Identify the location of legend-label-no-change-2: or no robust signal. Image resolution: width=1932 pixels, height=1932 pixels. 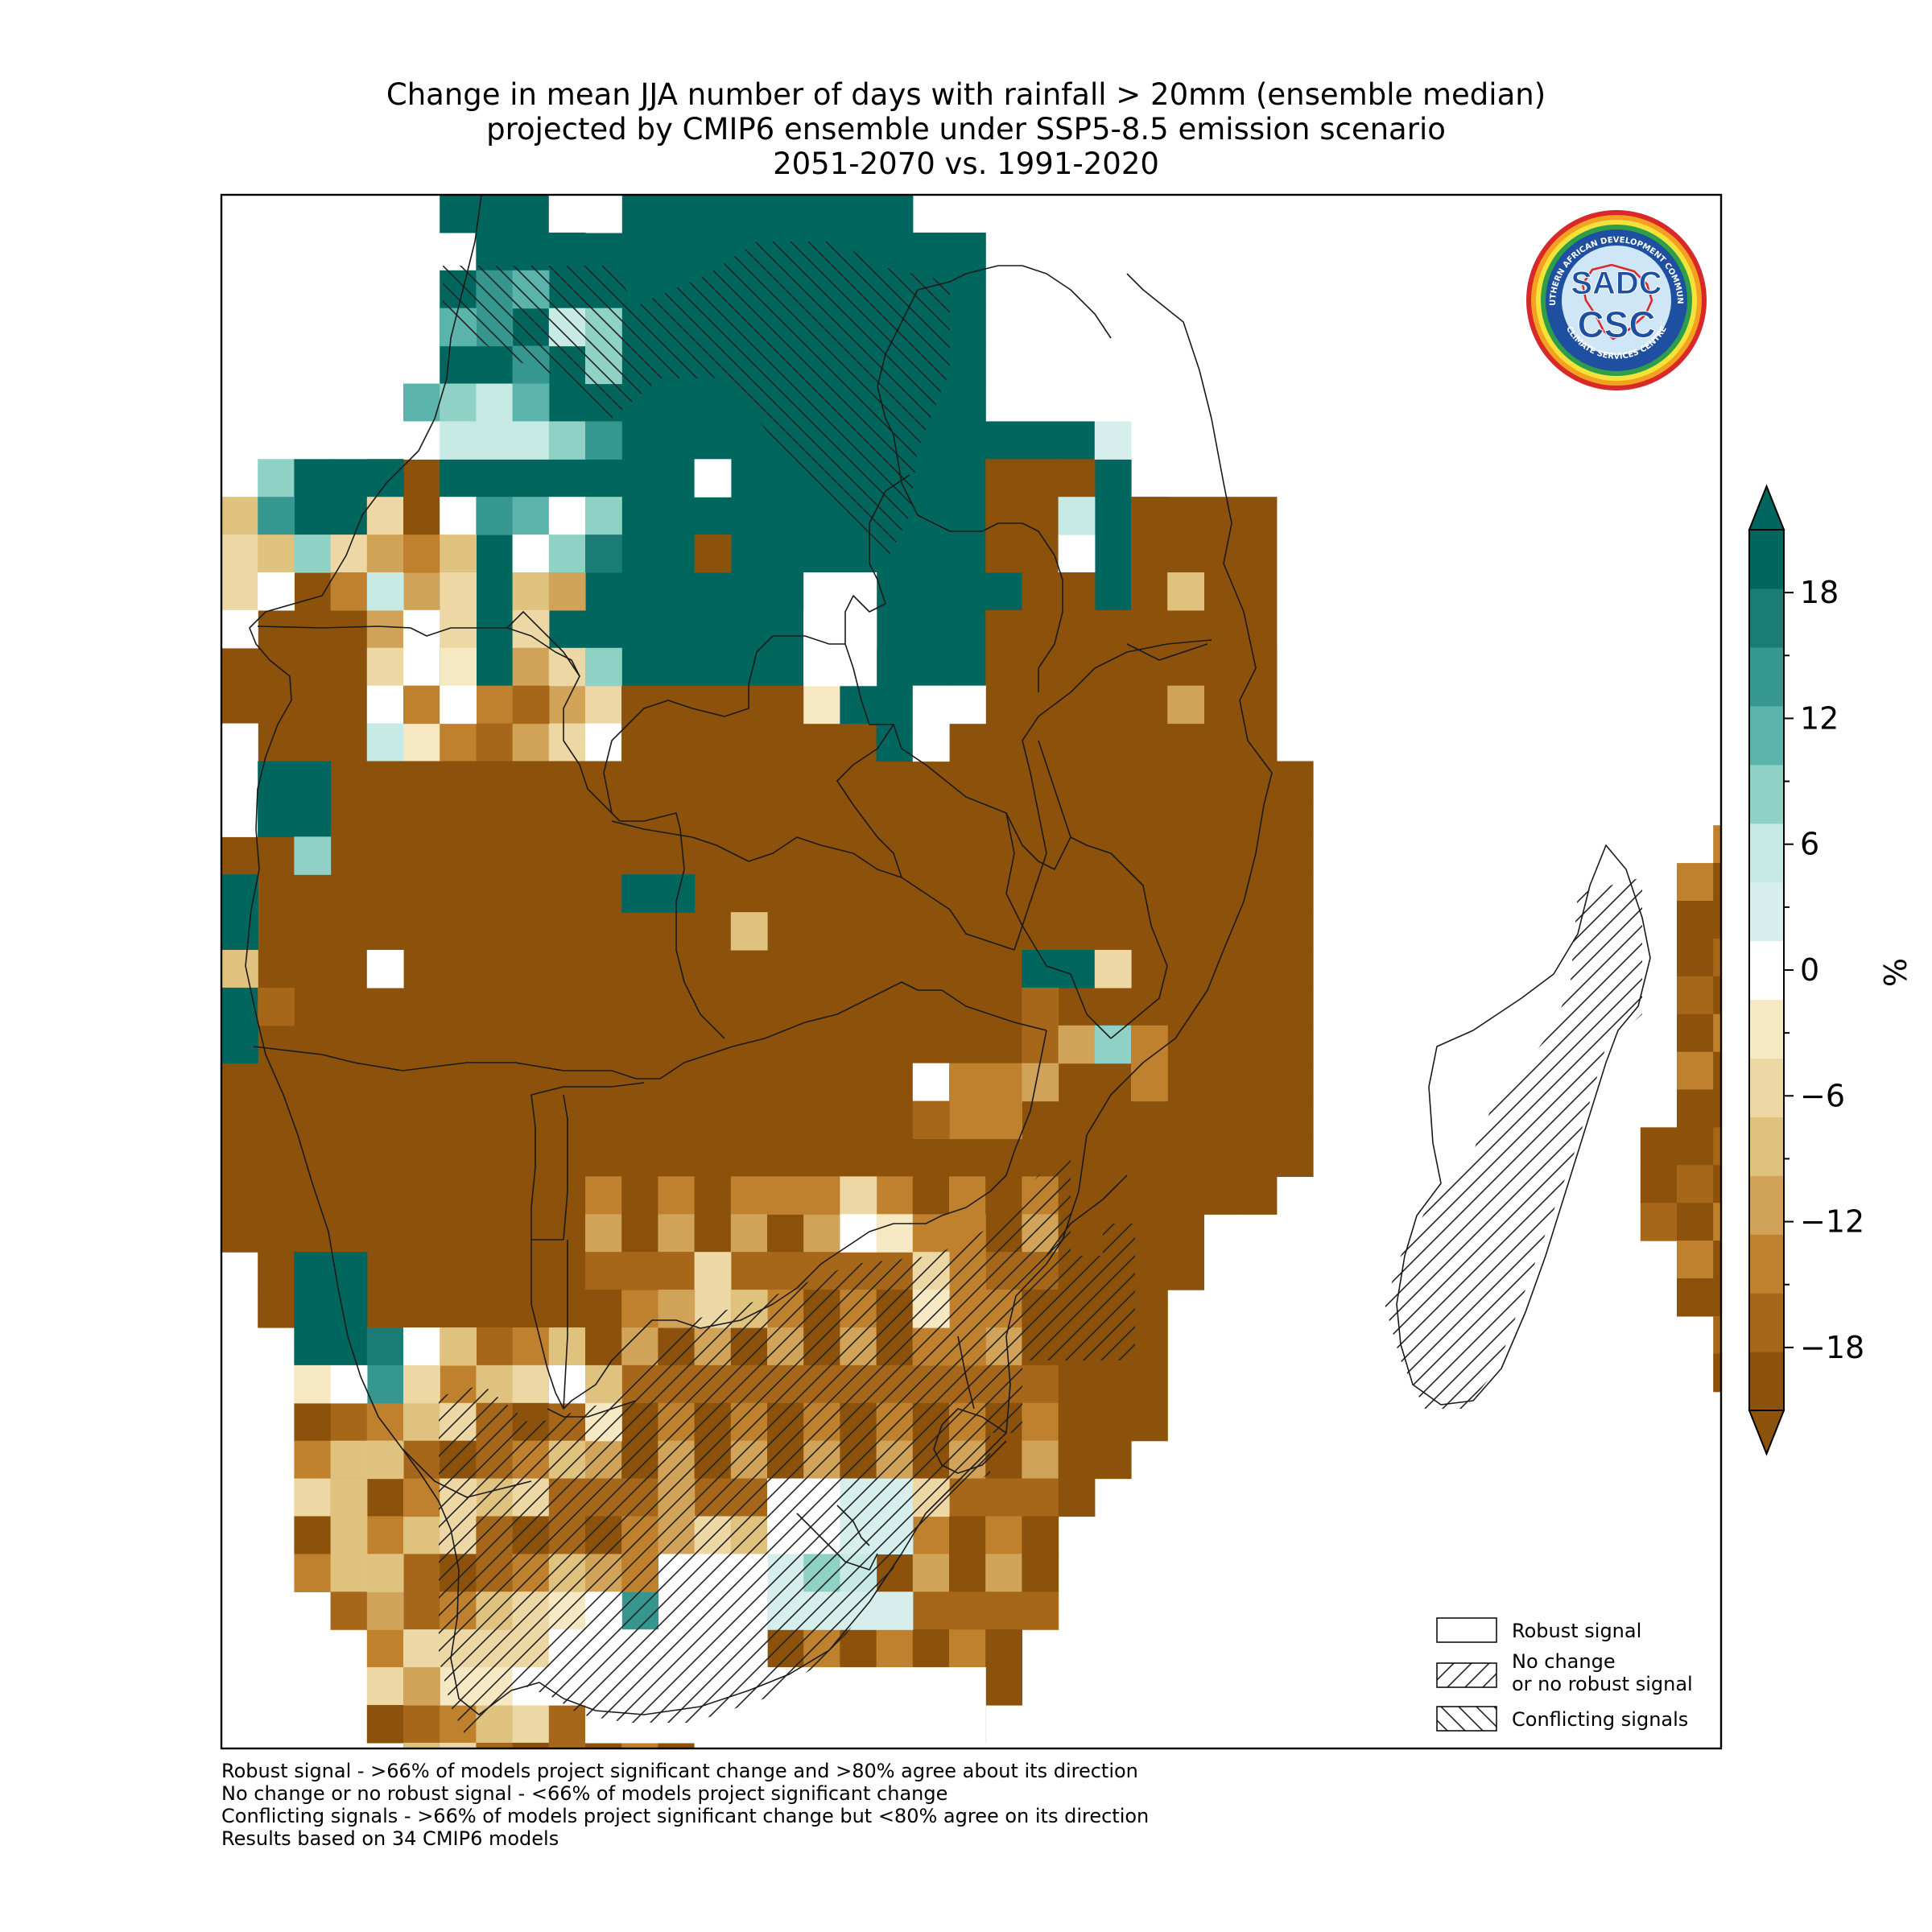
(1602, 1684).